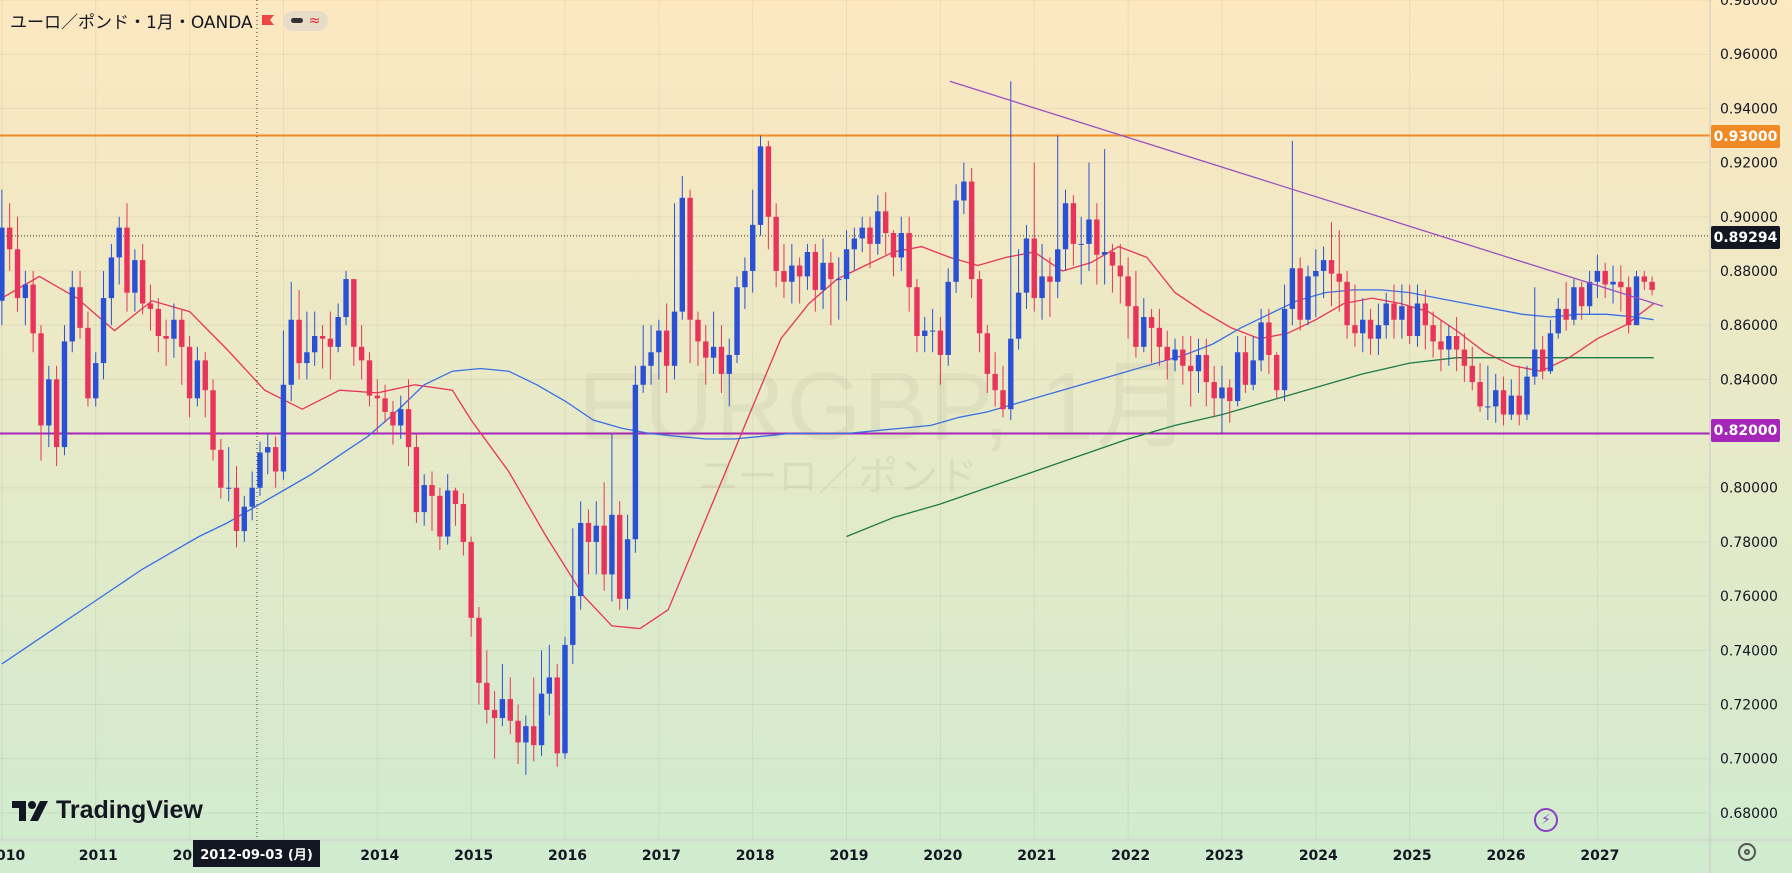 The height and width of the screenshot is (873, 1792). I want to click on x-tick-label: 20, so click(183, 856).